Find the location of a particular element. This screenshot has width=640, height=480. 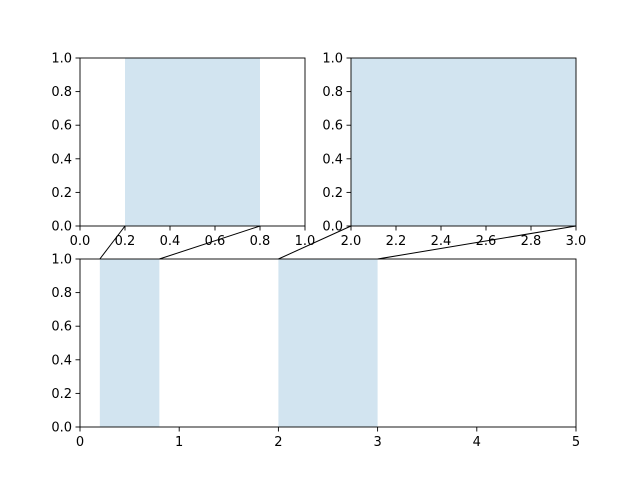

x-tick-label: 0.4 is located at coordinates (170, 241).